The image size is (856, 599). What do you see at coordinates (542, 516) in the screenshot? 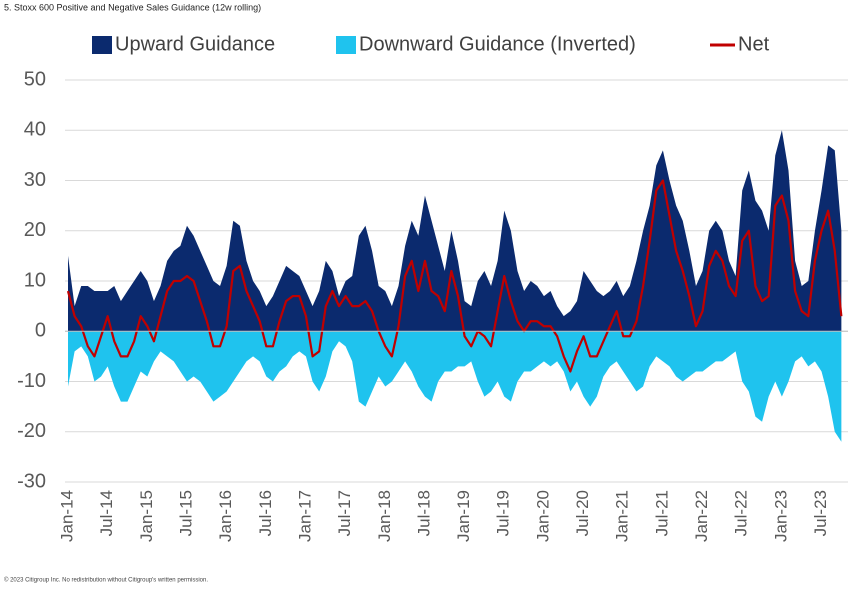
I see `x-tick-label: Jan-20` at bounding box center [542, 516].